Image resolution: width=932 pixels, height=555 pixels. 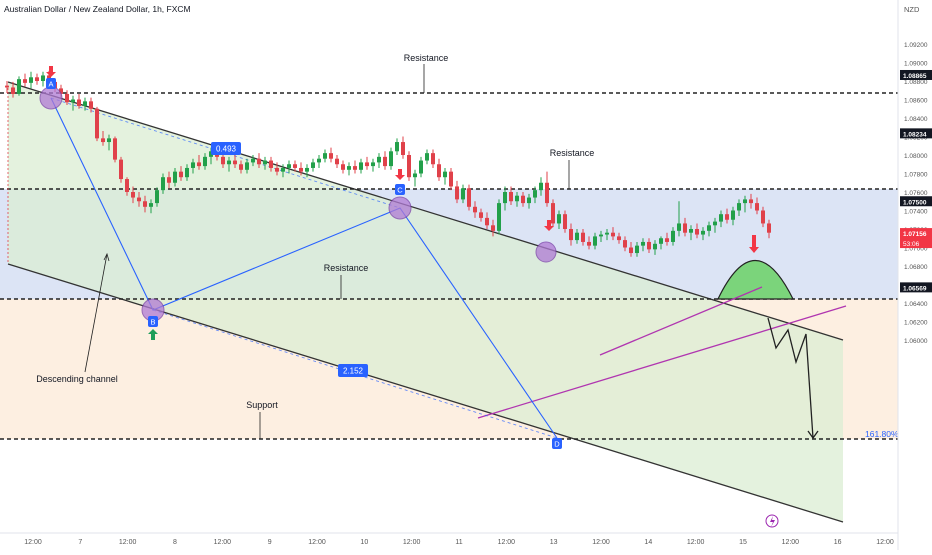 I want to click on time-tick-10: 12:00, so click(x=507, y=542).